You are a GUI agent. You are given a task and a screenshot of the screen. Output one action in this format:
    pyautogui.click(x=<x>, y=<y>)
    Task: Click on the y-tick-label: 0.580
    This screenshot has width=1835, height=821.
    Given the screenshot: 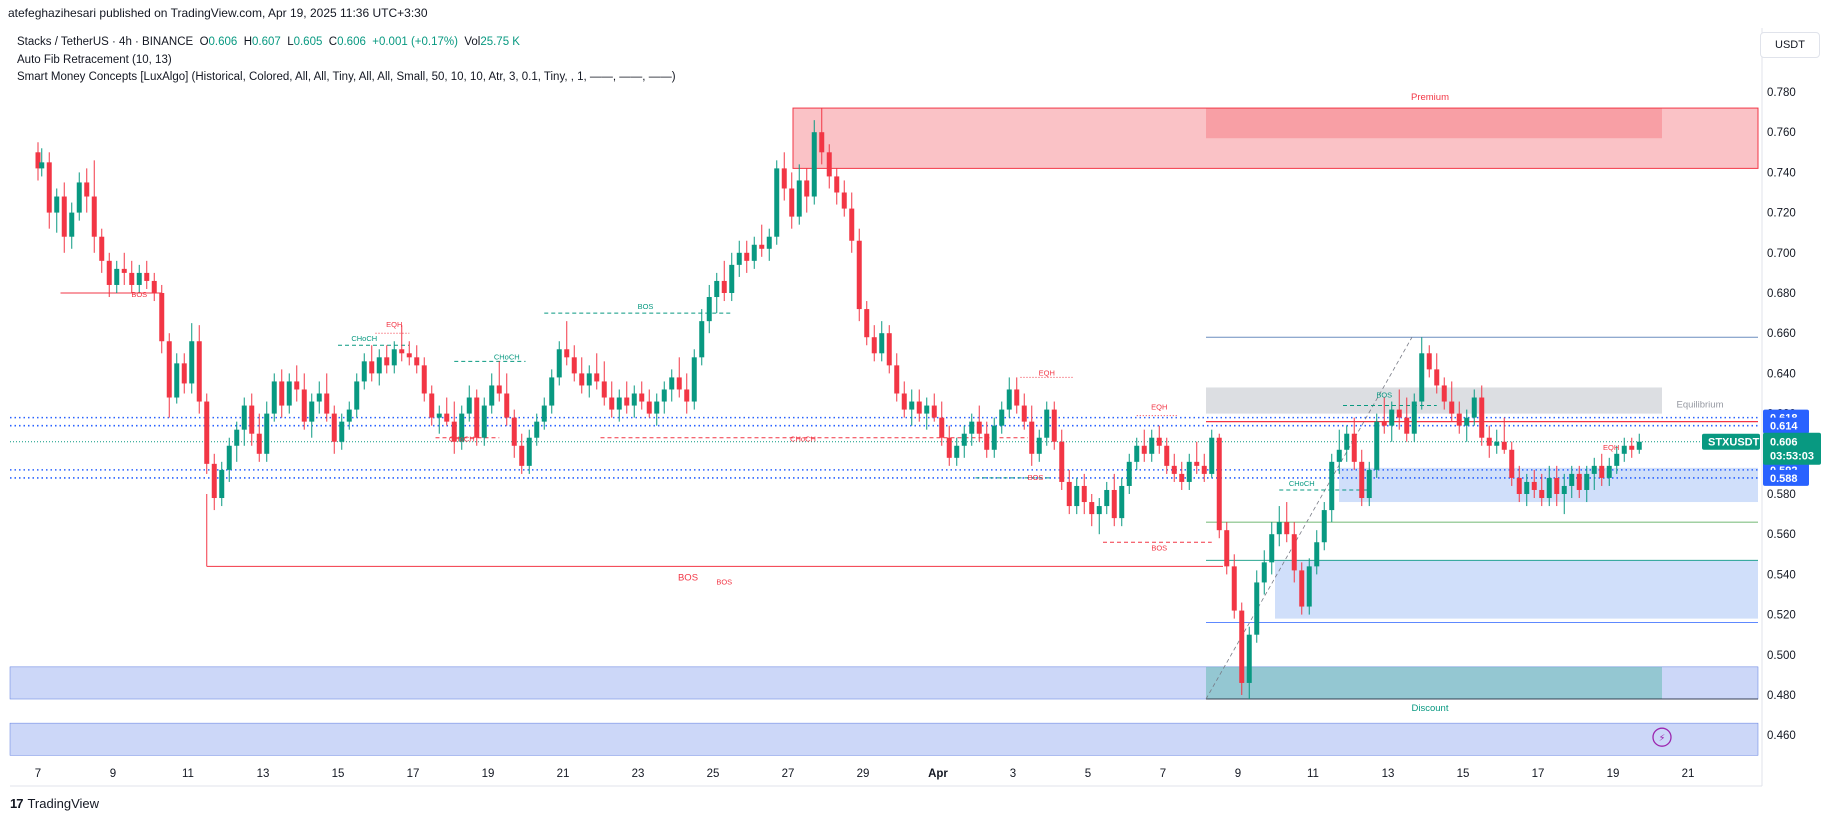 What is the action you would take?
    pyautogui.click(x=1781, y=495)
    